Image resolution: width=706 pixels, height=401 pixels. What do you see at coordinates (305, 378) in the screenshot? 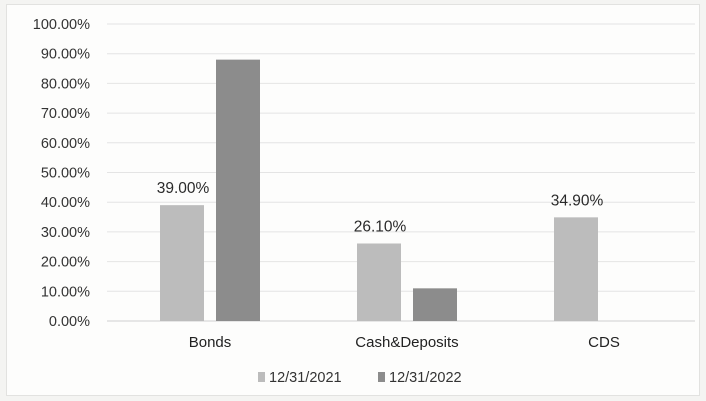
I see `legend-label: 12/31/2021` at bounding box center [305, 378].